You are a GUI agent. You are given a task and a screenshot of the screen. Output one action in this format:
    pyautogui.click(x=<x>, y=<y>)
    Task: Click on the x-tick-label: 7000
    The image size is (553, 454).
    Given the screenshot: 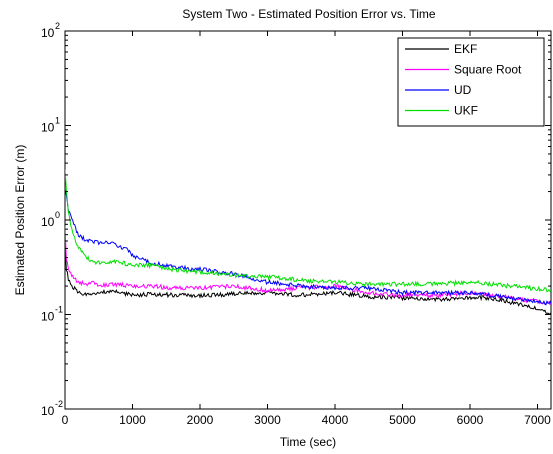 What is the action you would take?
    pyautogui.click(x=537, y=420)
    